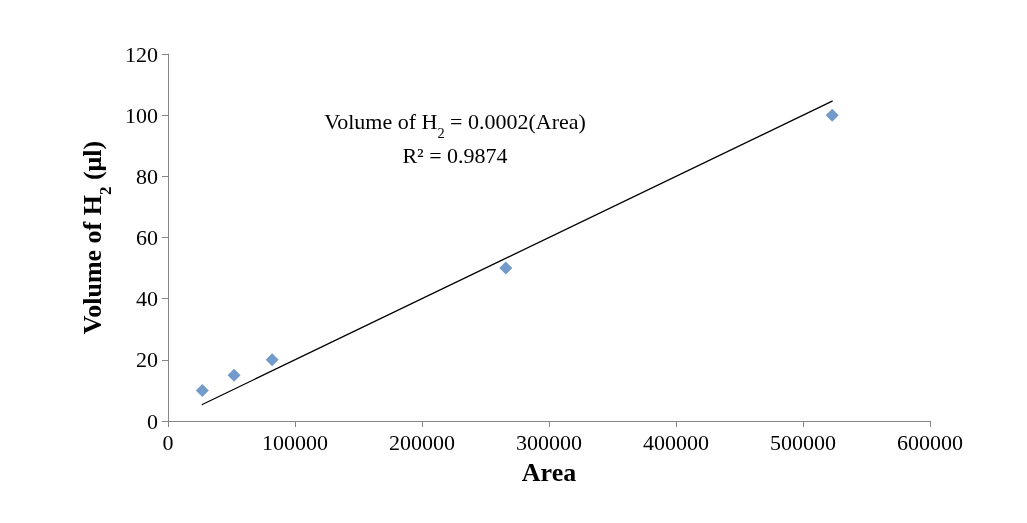 This screenshot has height=523, width=1027. What do you see at coordinates (549, 442) in the screenshot?
I see `x-tick-label: 300000` at bounding box center [549, 442].